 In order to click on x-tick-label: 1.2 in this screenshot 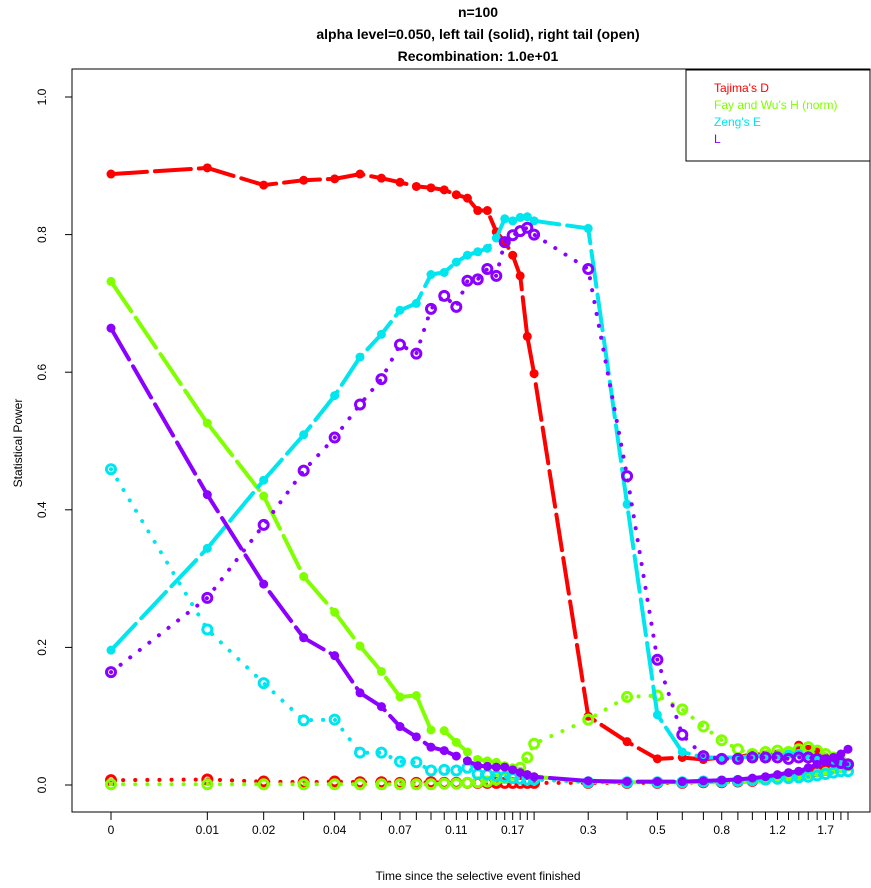, I will do `click(777, 830)`.